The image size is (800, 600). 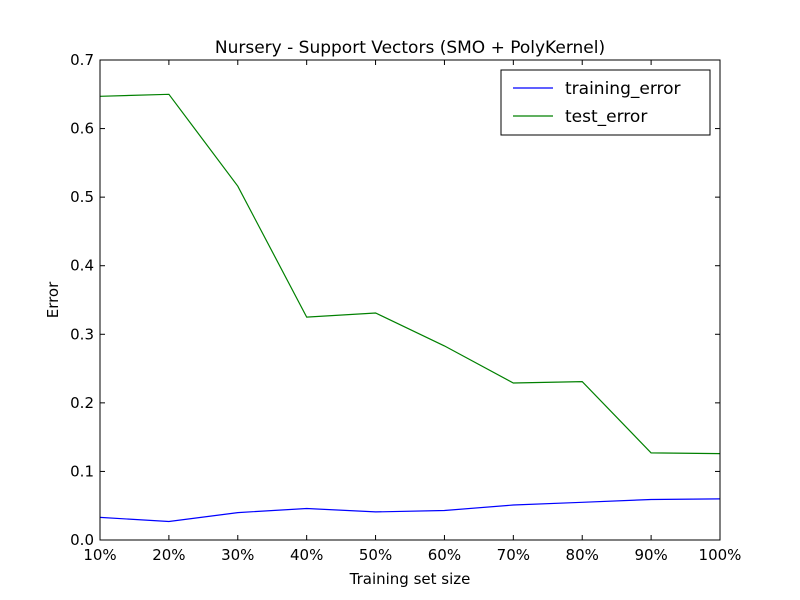 I want to click on y-tick-label: 0.5, so click(x=82, y=197).